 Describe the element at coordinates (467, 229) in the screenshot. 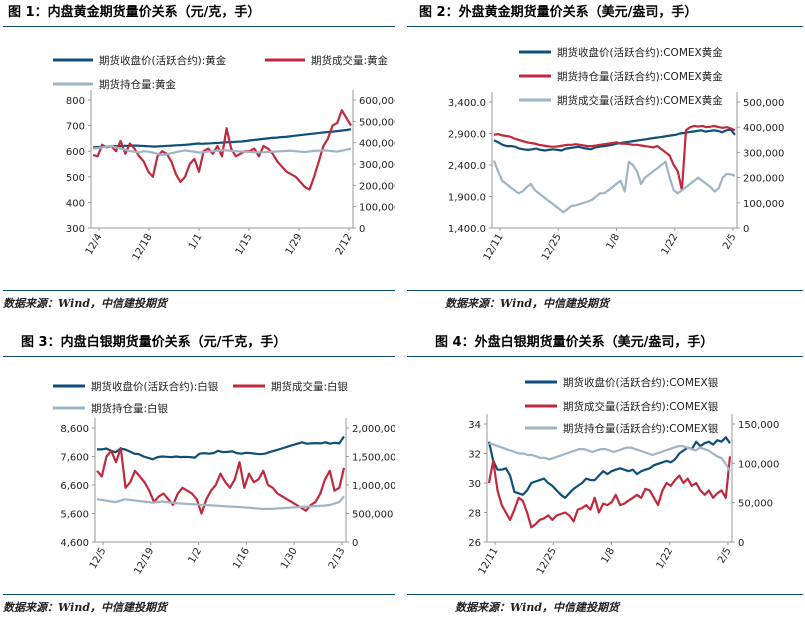

I see `left-tick-label: 1,400.0` at that location.